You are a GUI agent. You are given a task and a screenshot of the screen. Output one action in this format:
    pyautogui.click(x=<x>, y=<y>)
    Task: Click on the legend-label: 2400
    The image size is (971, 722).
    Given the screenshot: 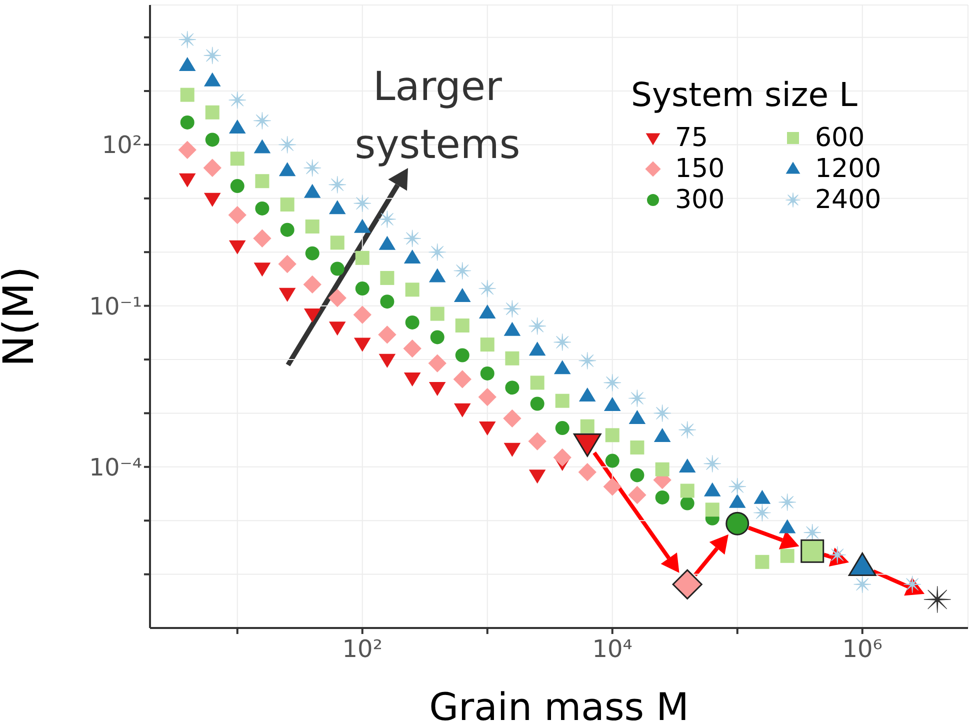 What is the action you would take?
    pyautogui.click(x=848, y=199)
    